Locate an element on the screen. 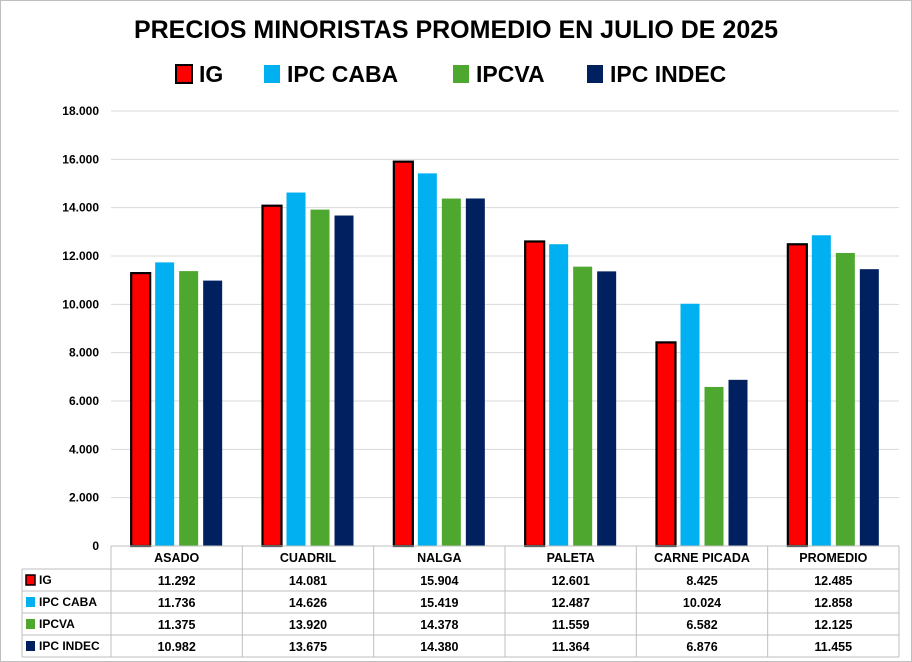 This screenshot has height=662, width=912. category-label-promedio: PROMEDIO is located at coordinates (833, 558).